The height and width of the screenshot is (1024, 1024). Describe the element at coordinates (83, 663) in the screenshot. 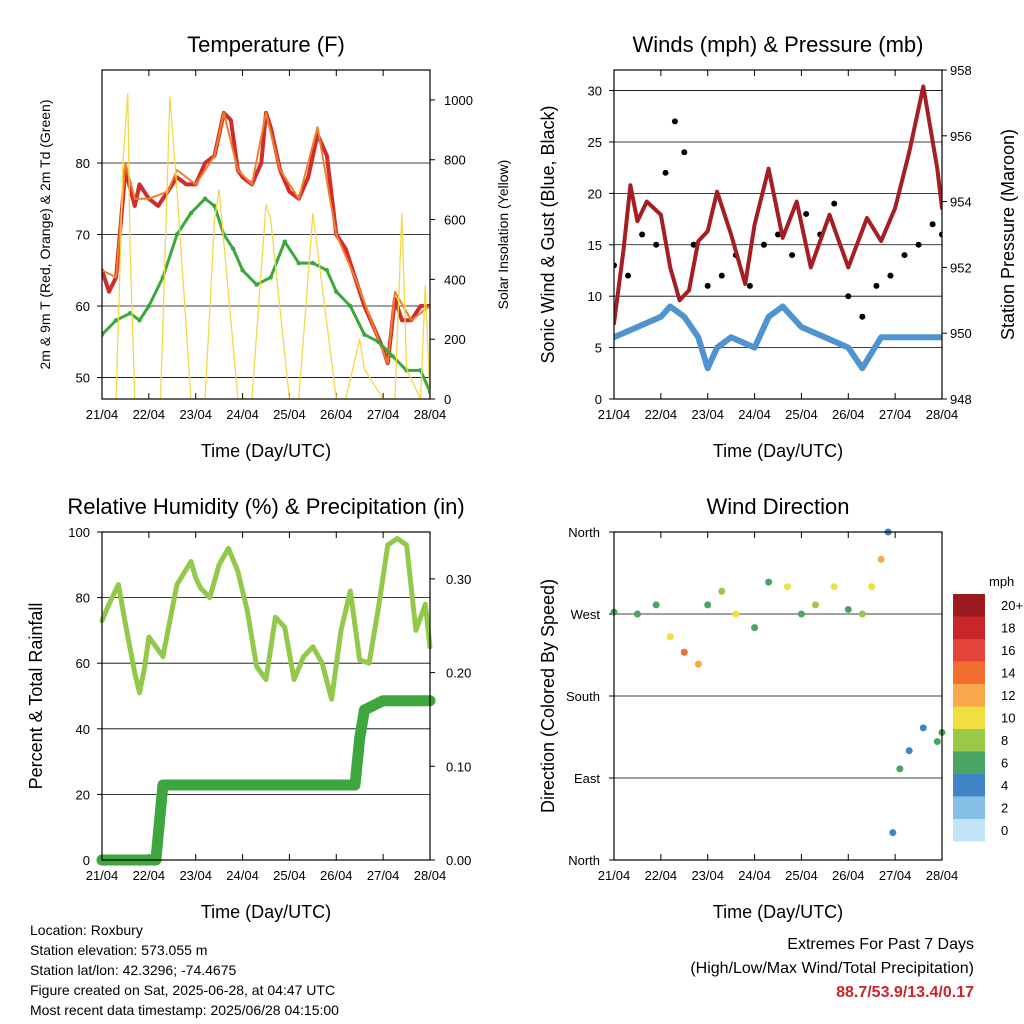

I see `y-tick-label: 60` at that location.